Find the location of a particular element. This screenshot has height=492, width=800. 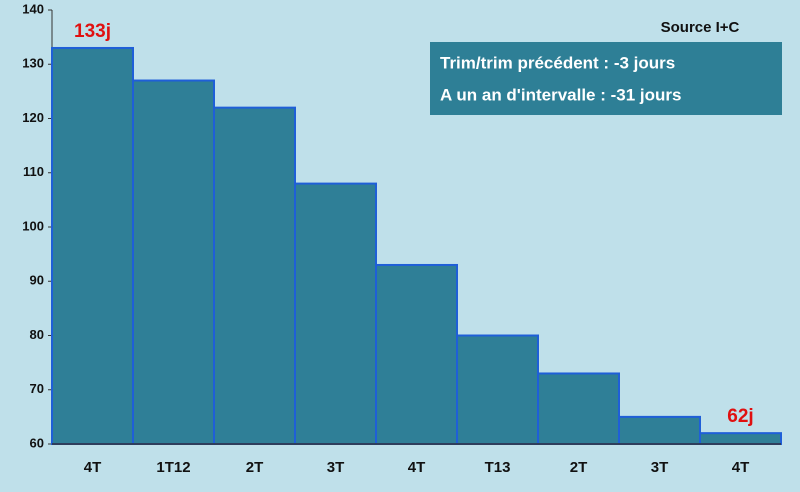

y-tick-label: 120 is located at coordinates (33, 117).